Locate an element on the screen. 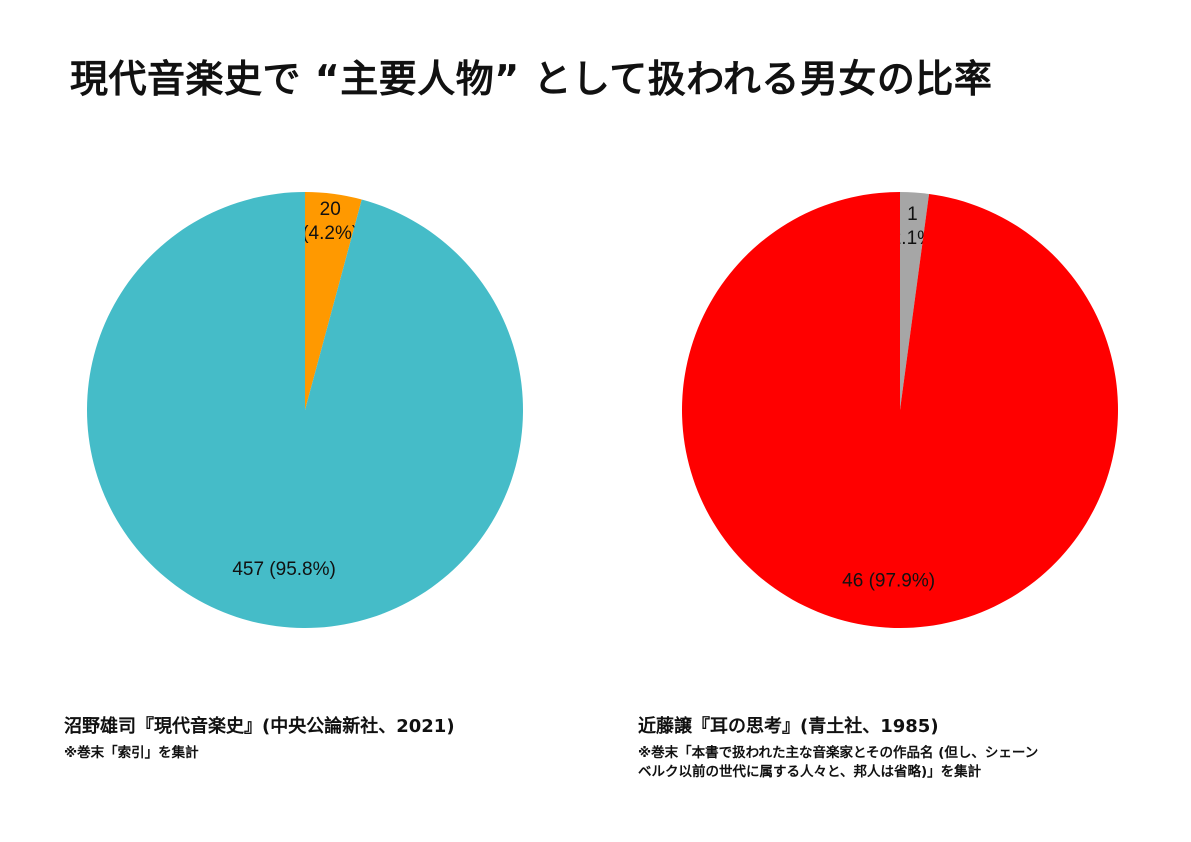 Image resolution: width=1191 pixels, height=842 pixels. source-note-right-line: ※巻末「本書で扱われた主な音楽家とその作品名 (但し、シェーン is located at coordinates (838, 752).